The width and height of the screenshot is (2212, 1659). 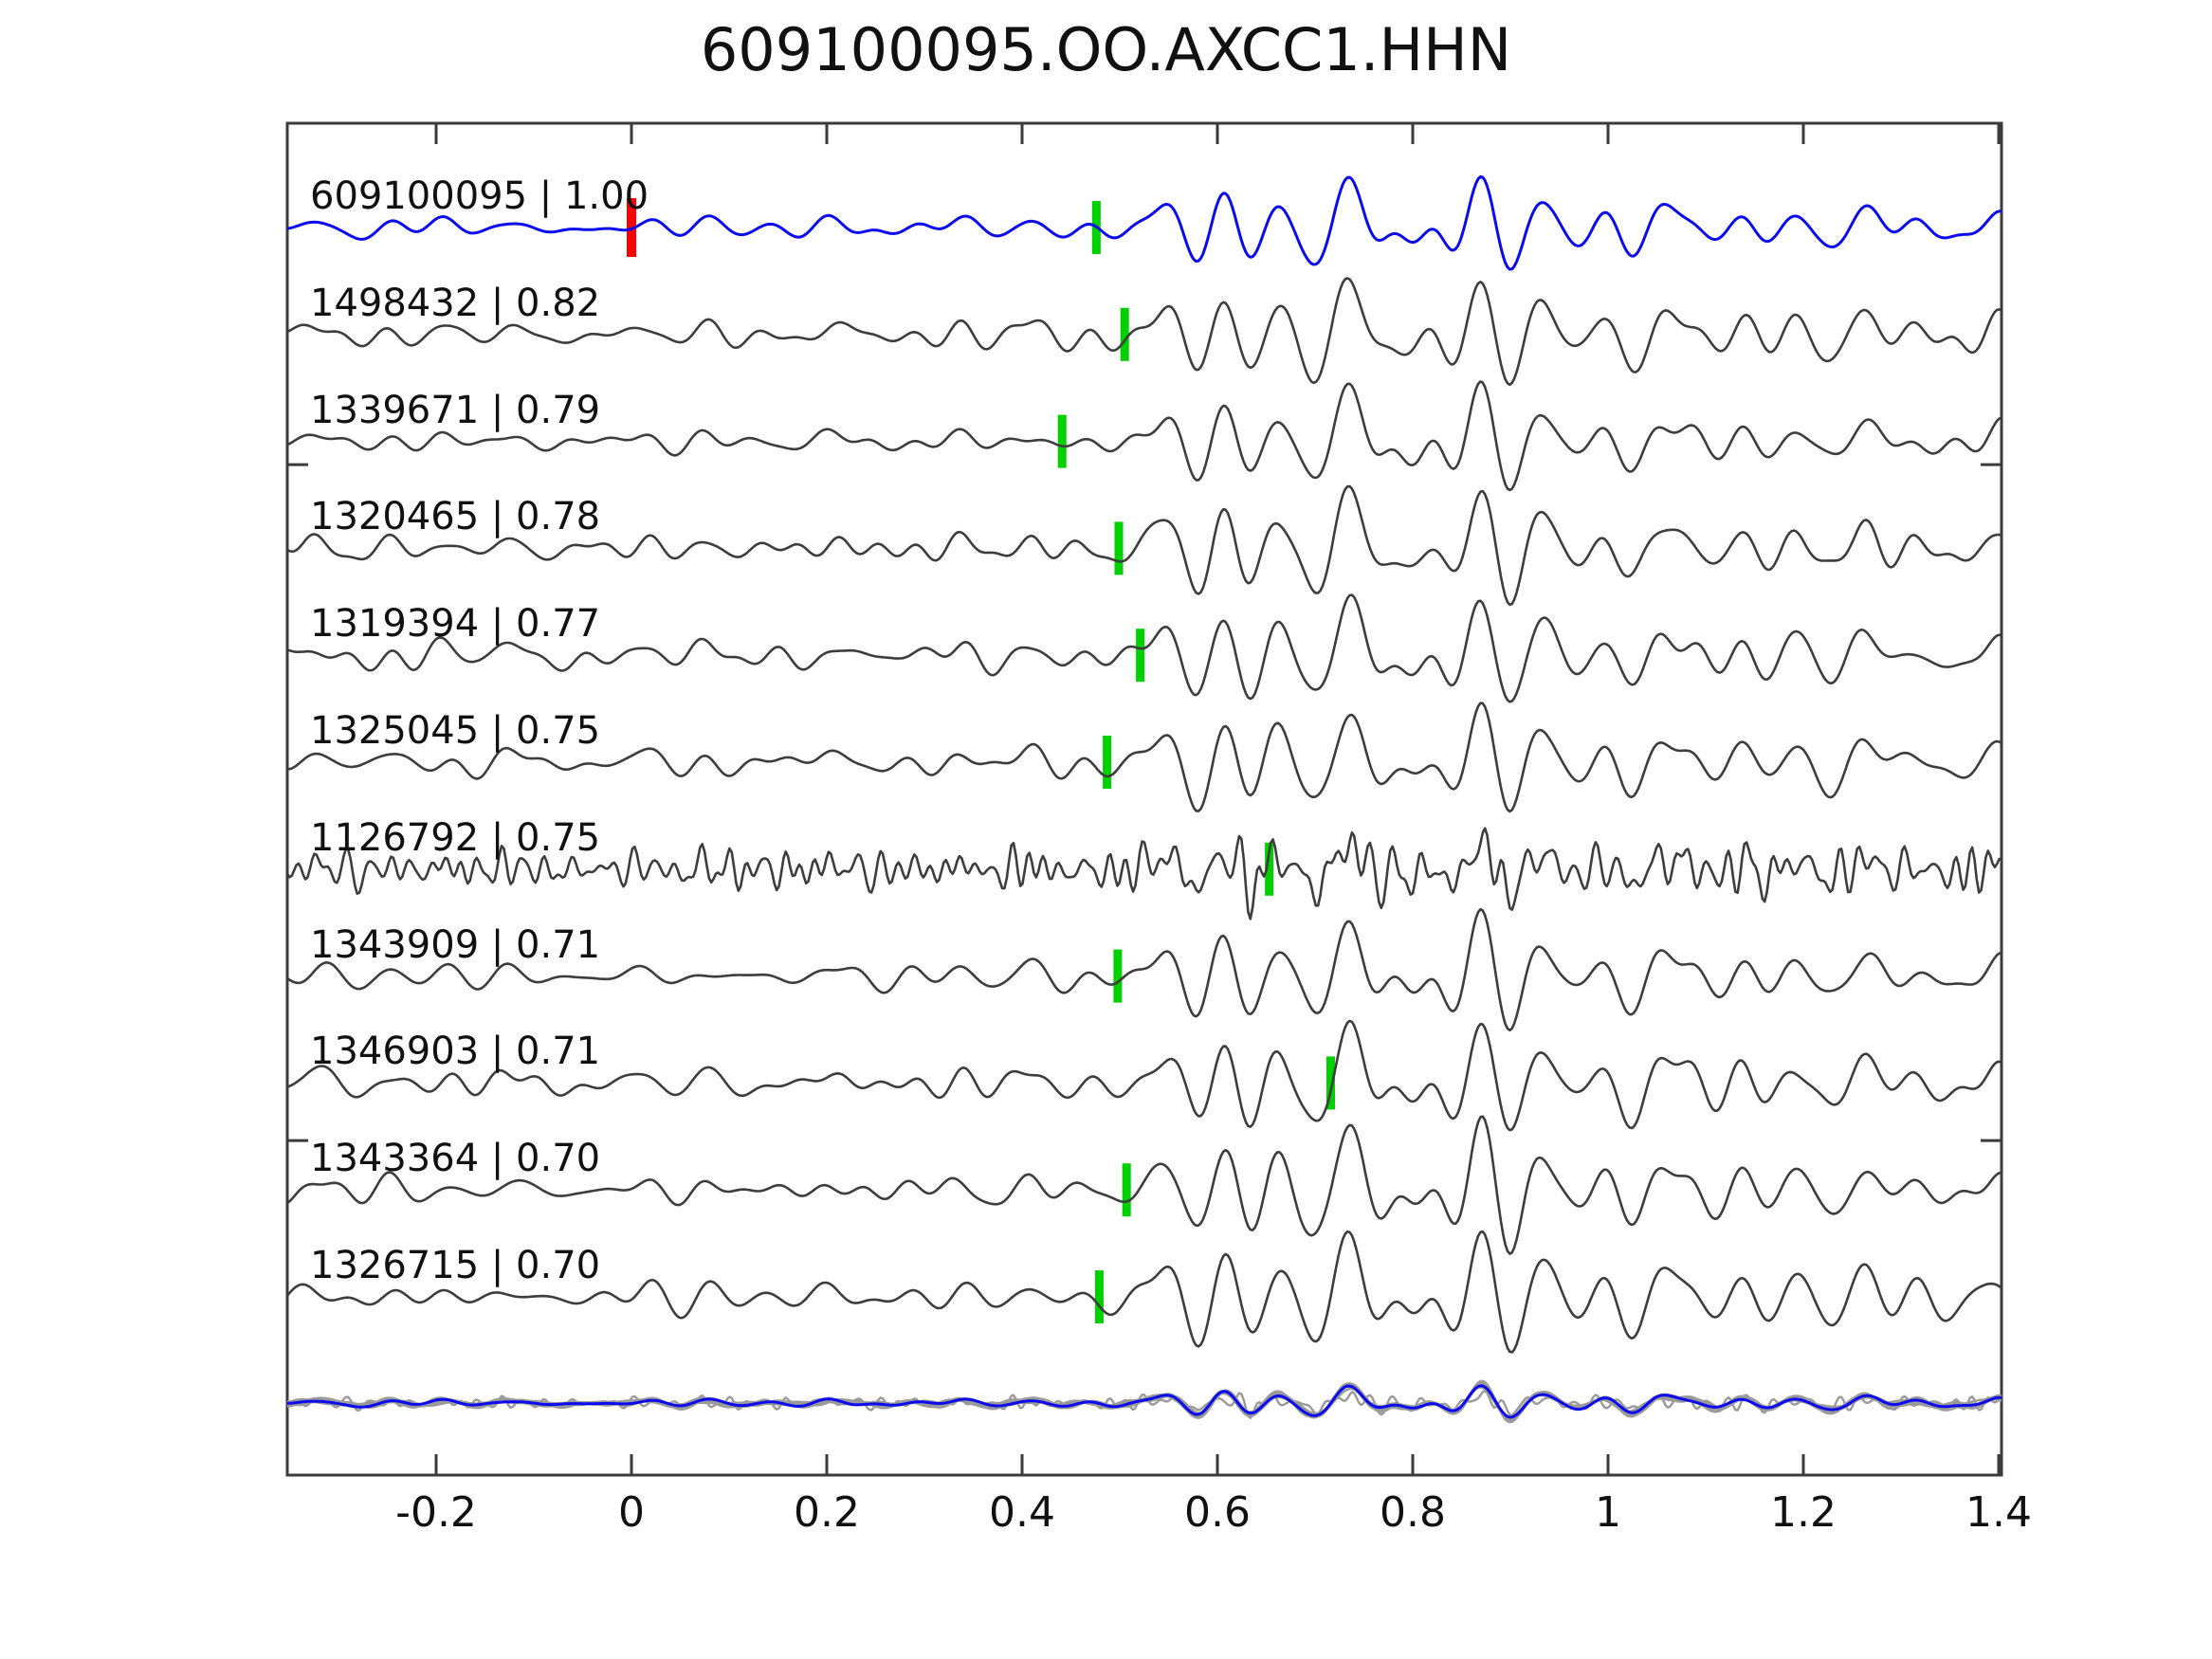 What do you see at coordinates (455, 837) in the screenshot?
I see `trace-label-1126792: 1126792 | 0.75` at bounding box center [455, 837].